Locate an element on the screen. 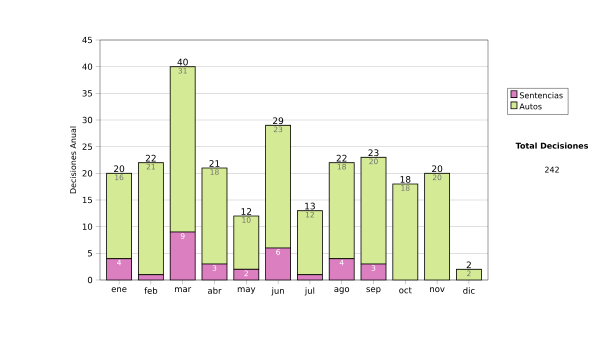  x-tick-label: sep is located at coordinates (373, 290).